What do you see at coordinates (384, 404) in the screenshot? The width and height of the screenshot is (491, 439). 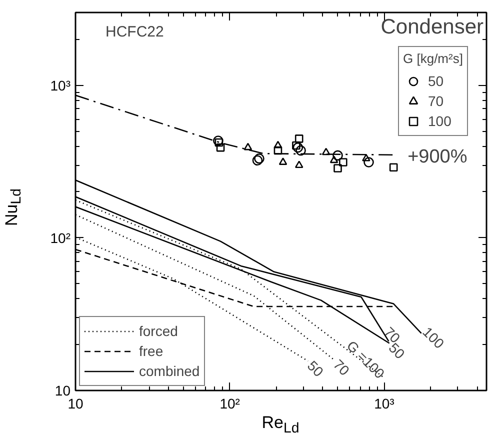 I see `x-tick-label: 10³` at bounding box center [384, 404].